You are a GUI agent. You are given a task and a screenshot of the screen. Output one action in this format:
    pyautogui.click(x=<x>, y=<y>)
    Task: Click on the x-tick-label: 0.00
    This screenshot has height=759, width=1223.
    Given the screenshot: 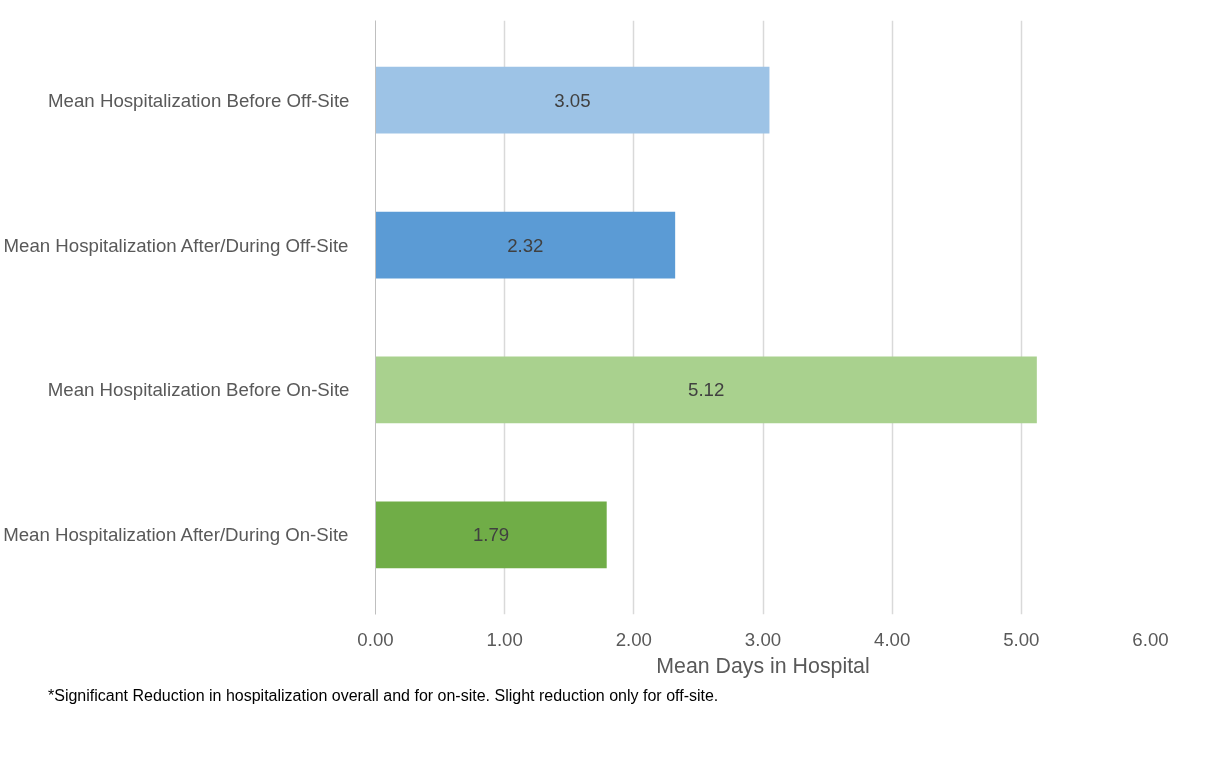 What is the action you would take?
    pyautogui.click(x=375, y=639)
    